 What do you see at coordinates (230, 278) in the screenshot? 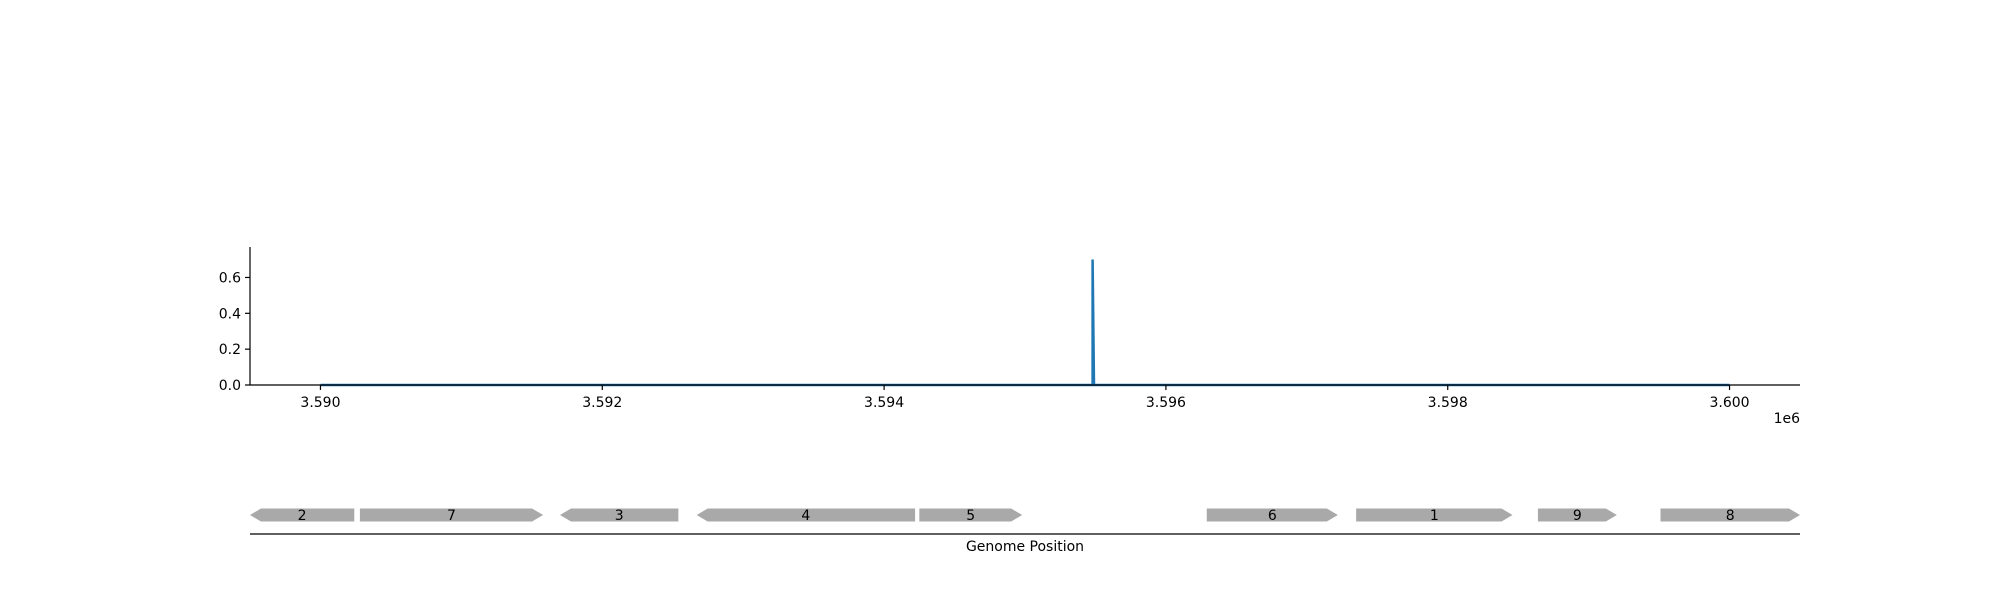
I see `y-tick-label: 0.6` at bounding box center [230, 278].